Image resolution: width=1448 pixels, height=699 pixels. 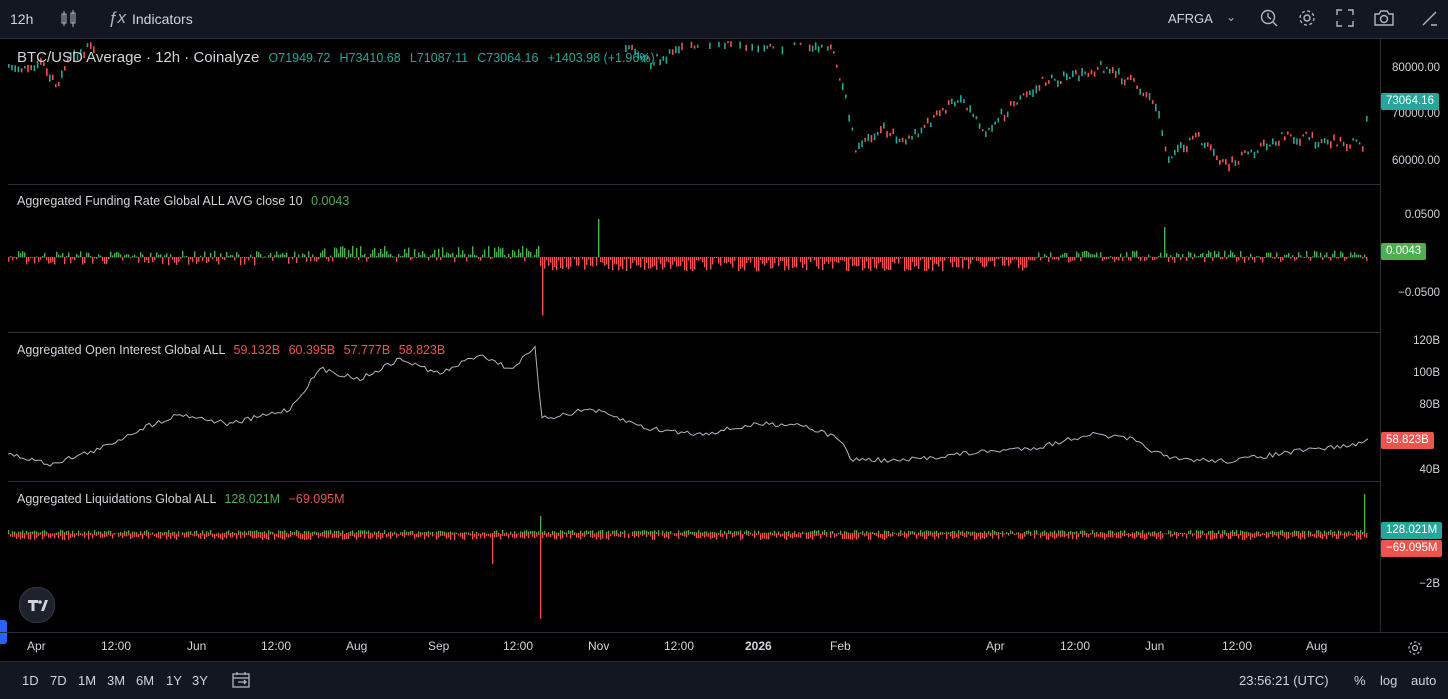 I want to click on time-label: Nov, so click(x=598, y=646).